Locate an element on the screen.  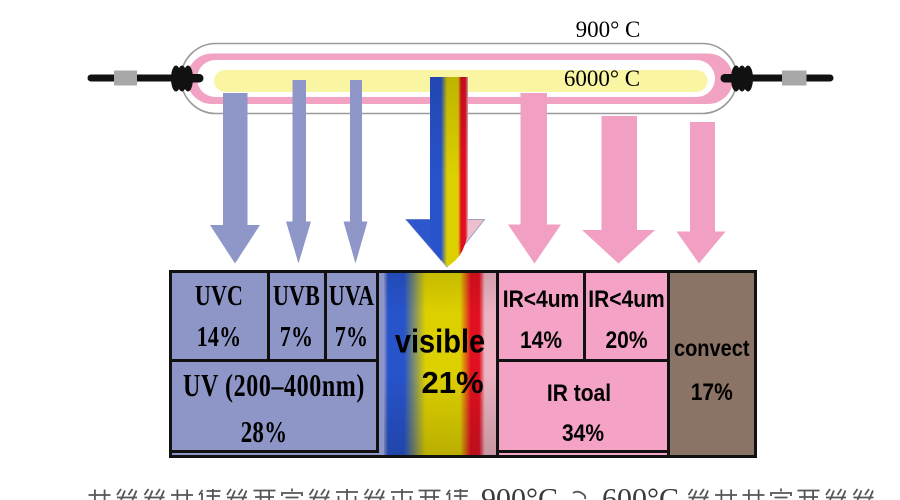
svg-text: 600°C is located at coordinates (640, 492).